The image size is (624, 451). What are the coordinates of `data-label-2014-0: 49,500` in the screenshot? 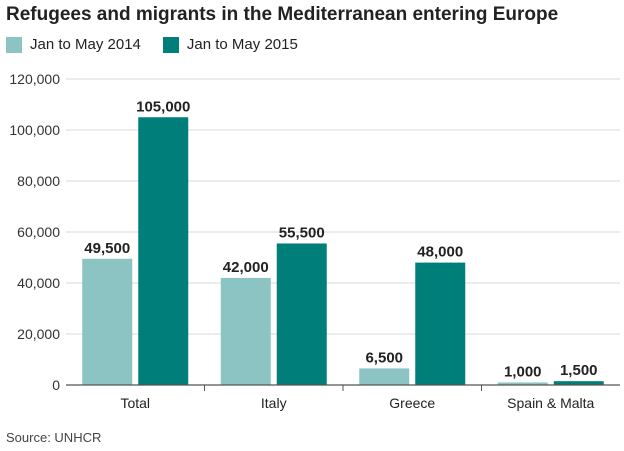 It's located at (107, 248).